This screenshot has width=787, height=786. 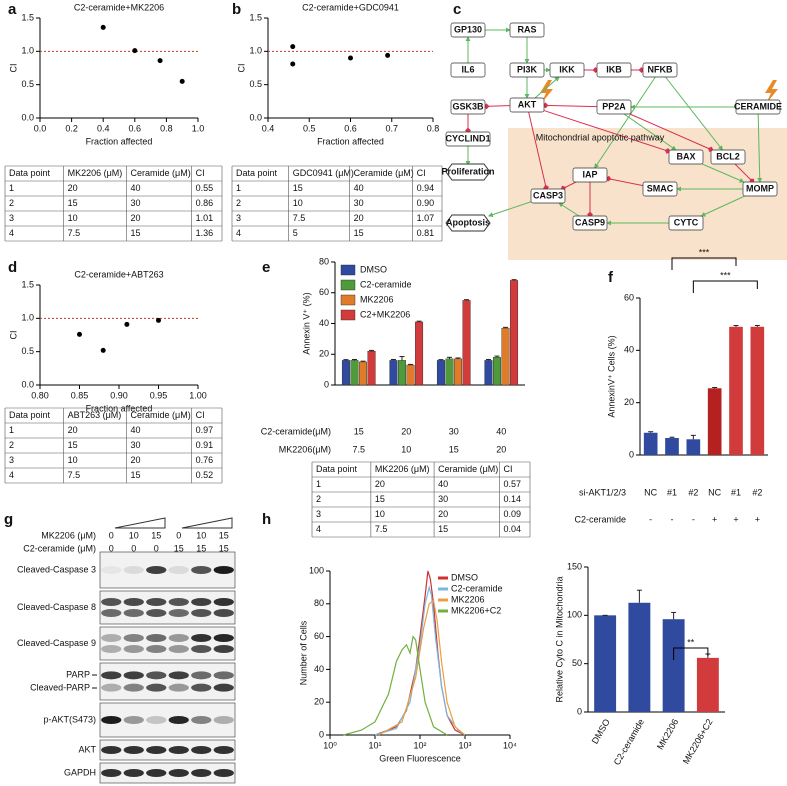 What do you see at coordinates (468, 469) in the screenshot?
I see `table-header: Ceramide (μM)` at bounding box center [468, 469].